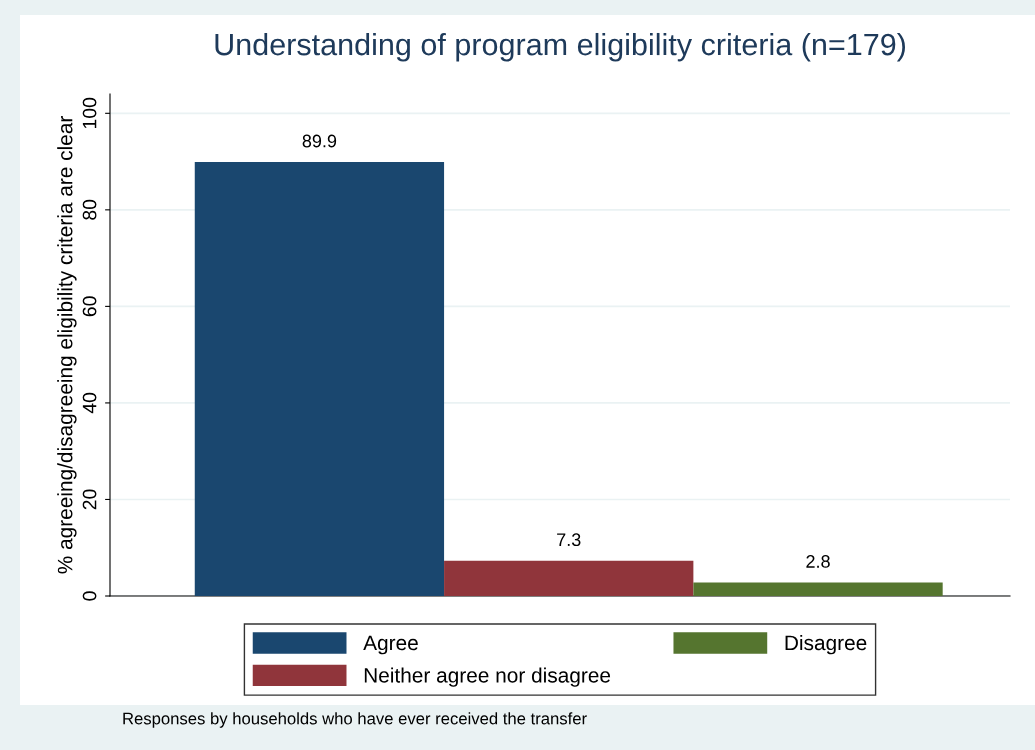  What do you see at coordinates (89, 113) in the screenshot?
I see `y-tick-label: 100` at bounding box center [89, 113].